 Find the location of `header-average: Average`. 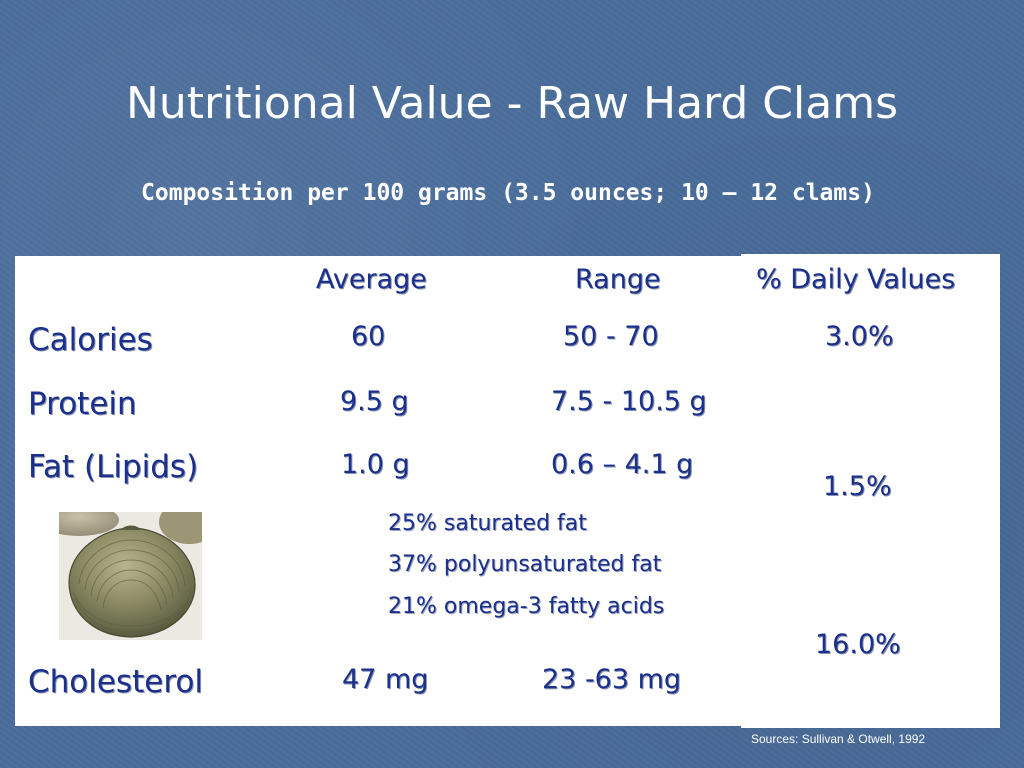

header-average: Average is located at coordinates (371, 279).